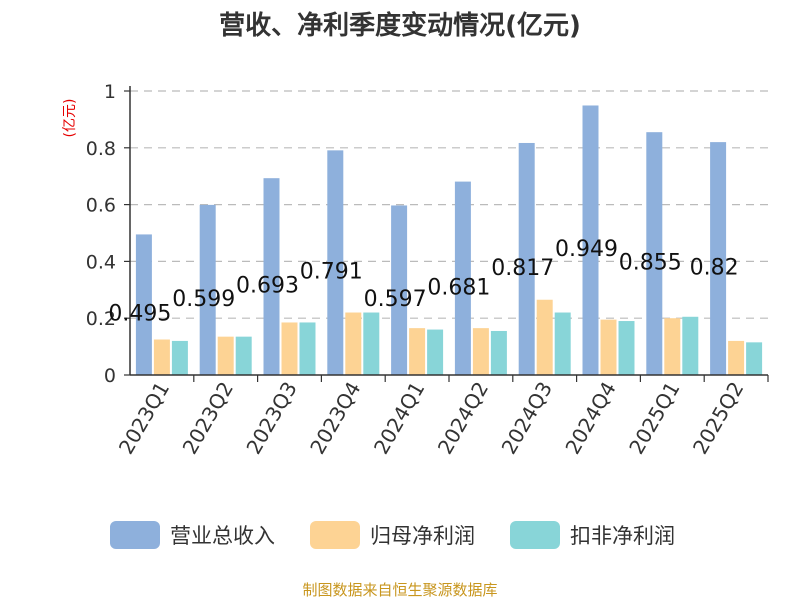 The image size is (800, 600). I want to click on bar-2023Q1-s2, so click(179, 357).